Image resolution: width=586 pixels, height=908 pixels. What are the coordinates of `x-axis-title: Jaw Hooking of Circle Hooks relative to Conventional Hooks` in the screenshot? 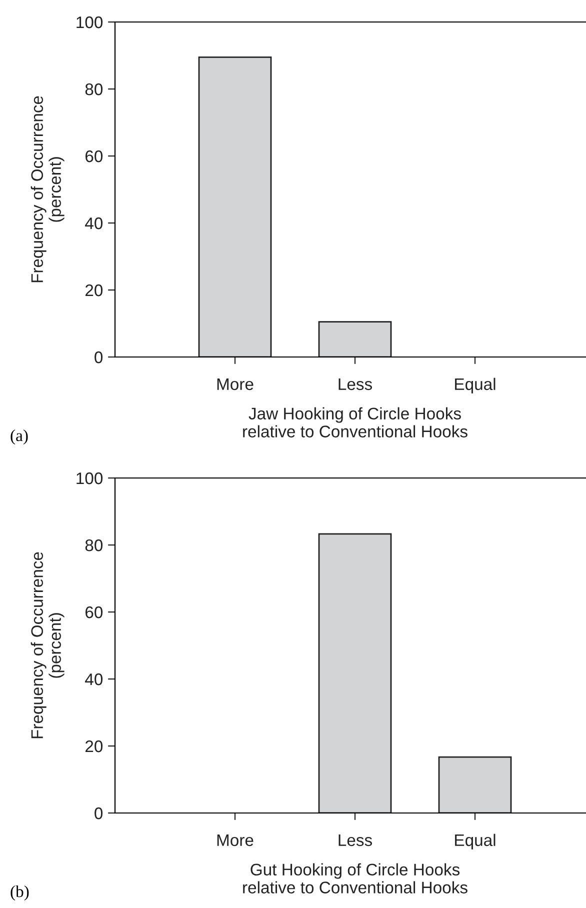 It's located at (355, 422).